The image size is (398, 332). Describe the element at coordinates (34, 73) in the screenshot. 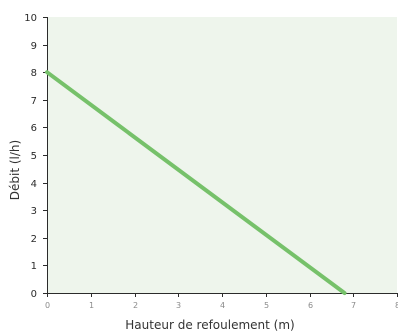

I see `y-tick-label: 8` at that location.